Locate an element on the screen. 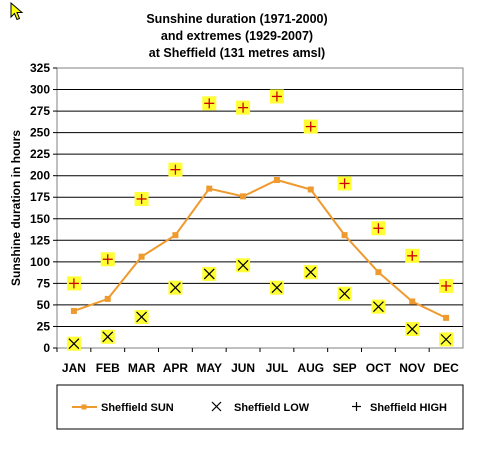 The image size is (501, 450). y-tick-label: 125 is located at coordinates (40, 240).